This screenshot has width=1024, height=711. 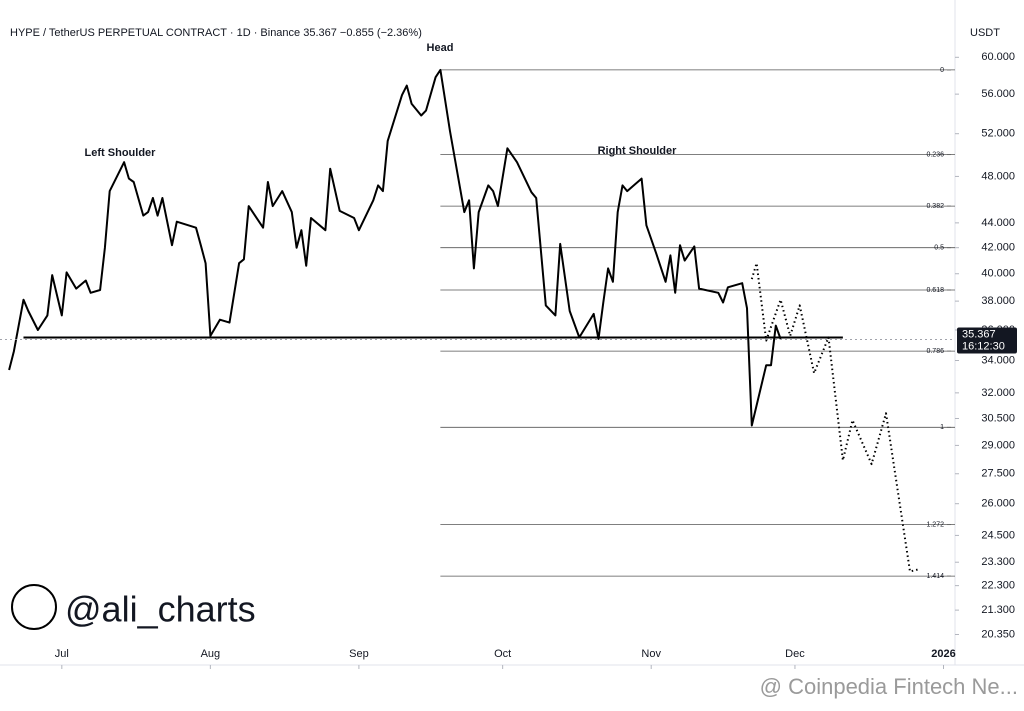 I want to click on y-tick-label: 60.000, so click(x=998, y=57).